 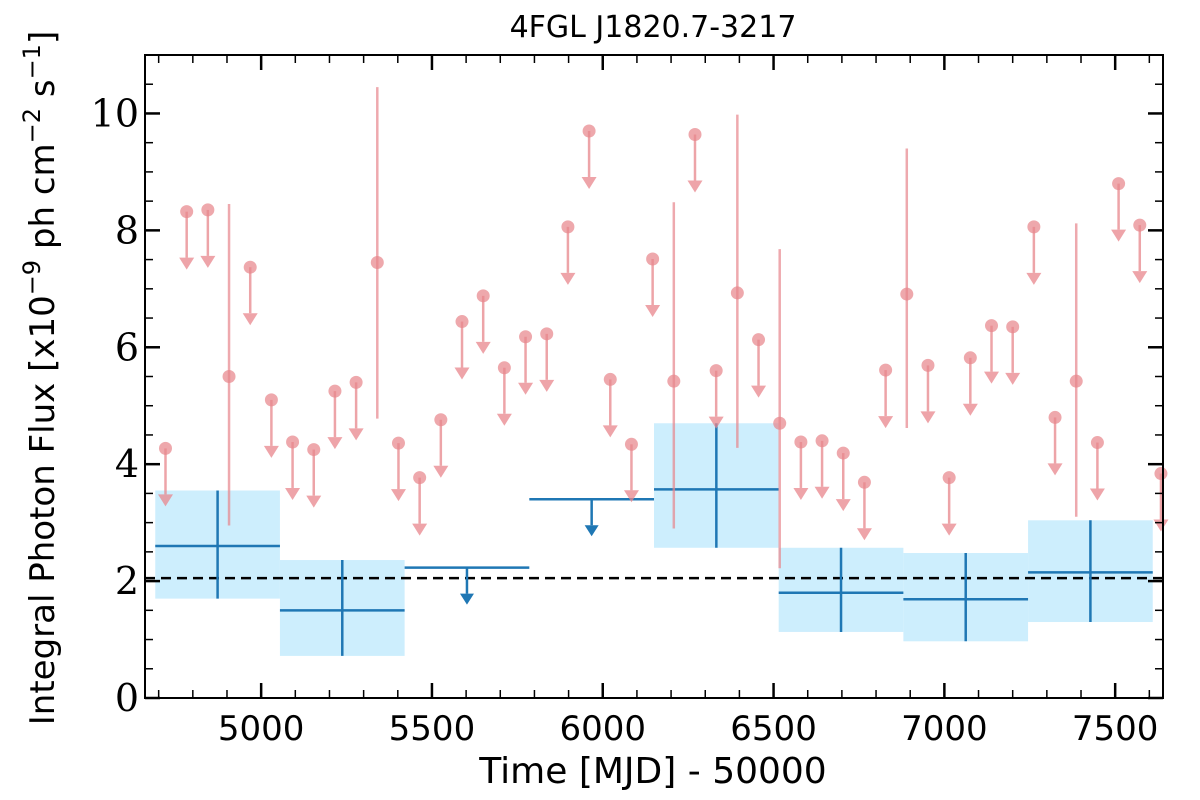 I want to click on x-tick-label-1: 5500, so click(x=432, y=729).